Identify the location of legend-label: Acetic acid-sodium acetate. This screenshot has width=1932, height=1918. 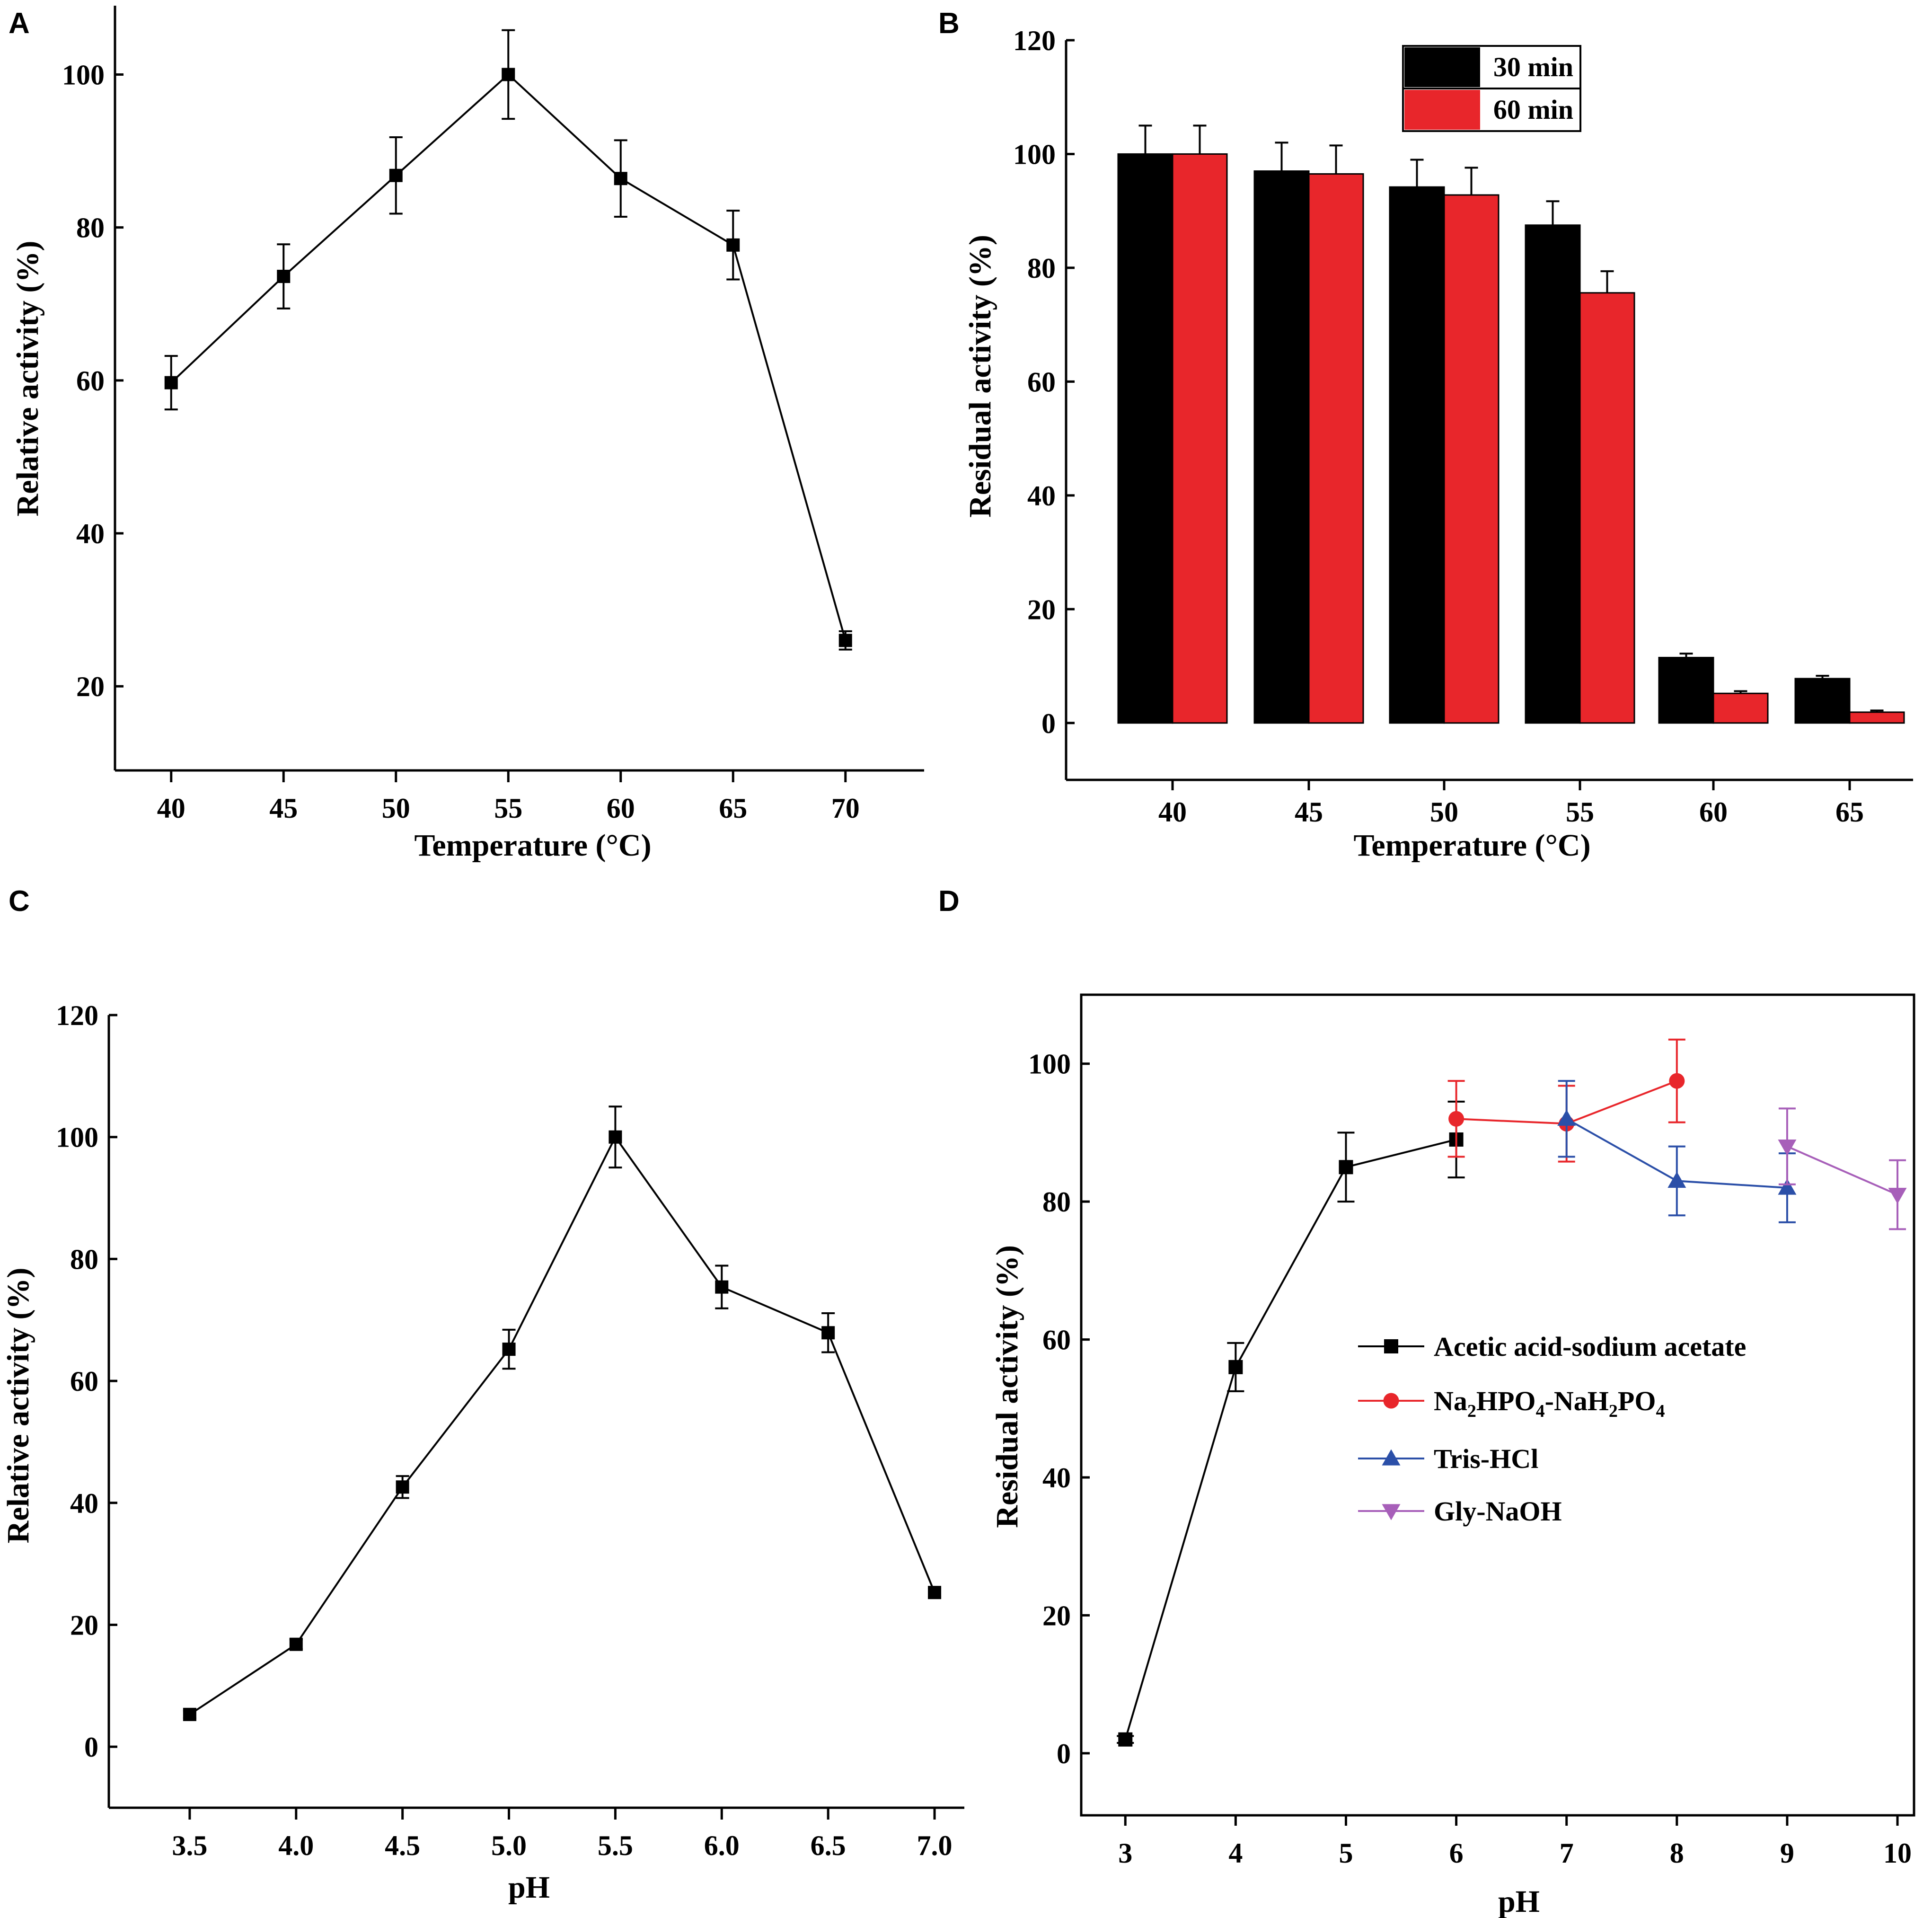
(1590, 1346).